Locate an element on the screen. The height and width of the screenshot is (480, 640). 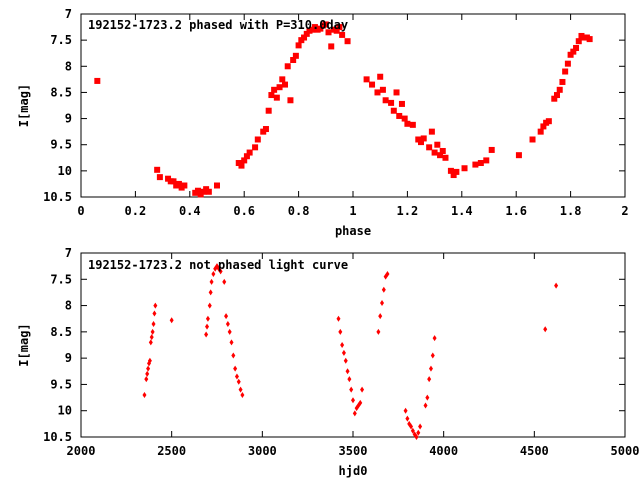
x-tick-label: 1.4 is located at coordinates (462, 211).